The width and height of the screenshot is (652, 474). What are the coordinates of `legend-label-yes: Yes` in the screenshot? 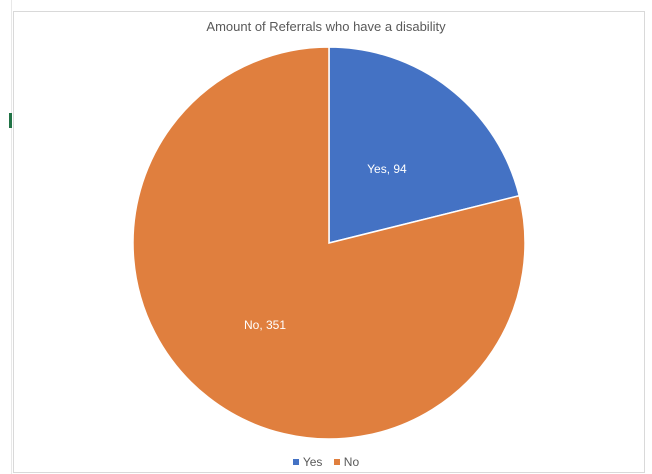 It's located at (312, 462).